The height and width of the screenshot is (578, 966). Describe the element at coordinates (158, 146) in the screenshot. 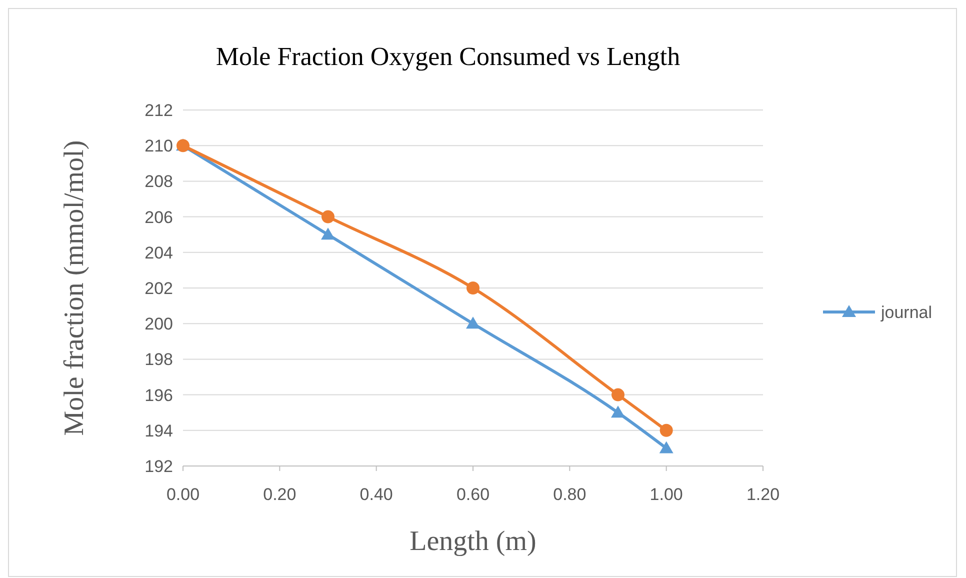

I see `y-tick-label: 210` at that location.